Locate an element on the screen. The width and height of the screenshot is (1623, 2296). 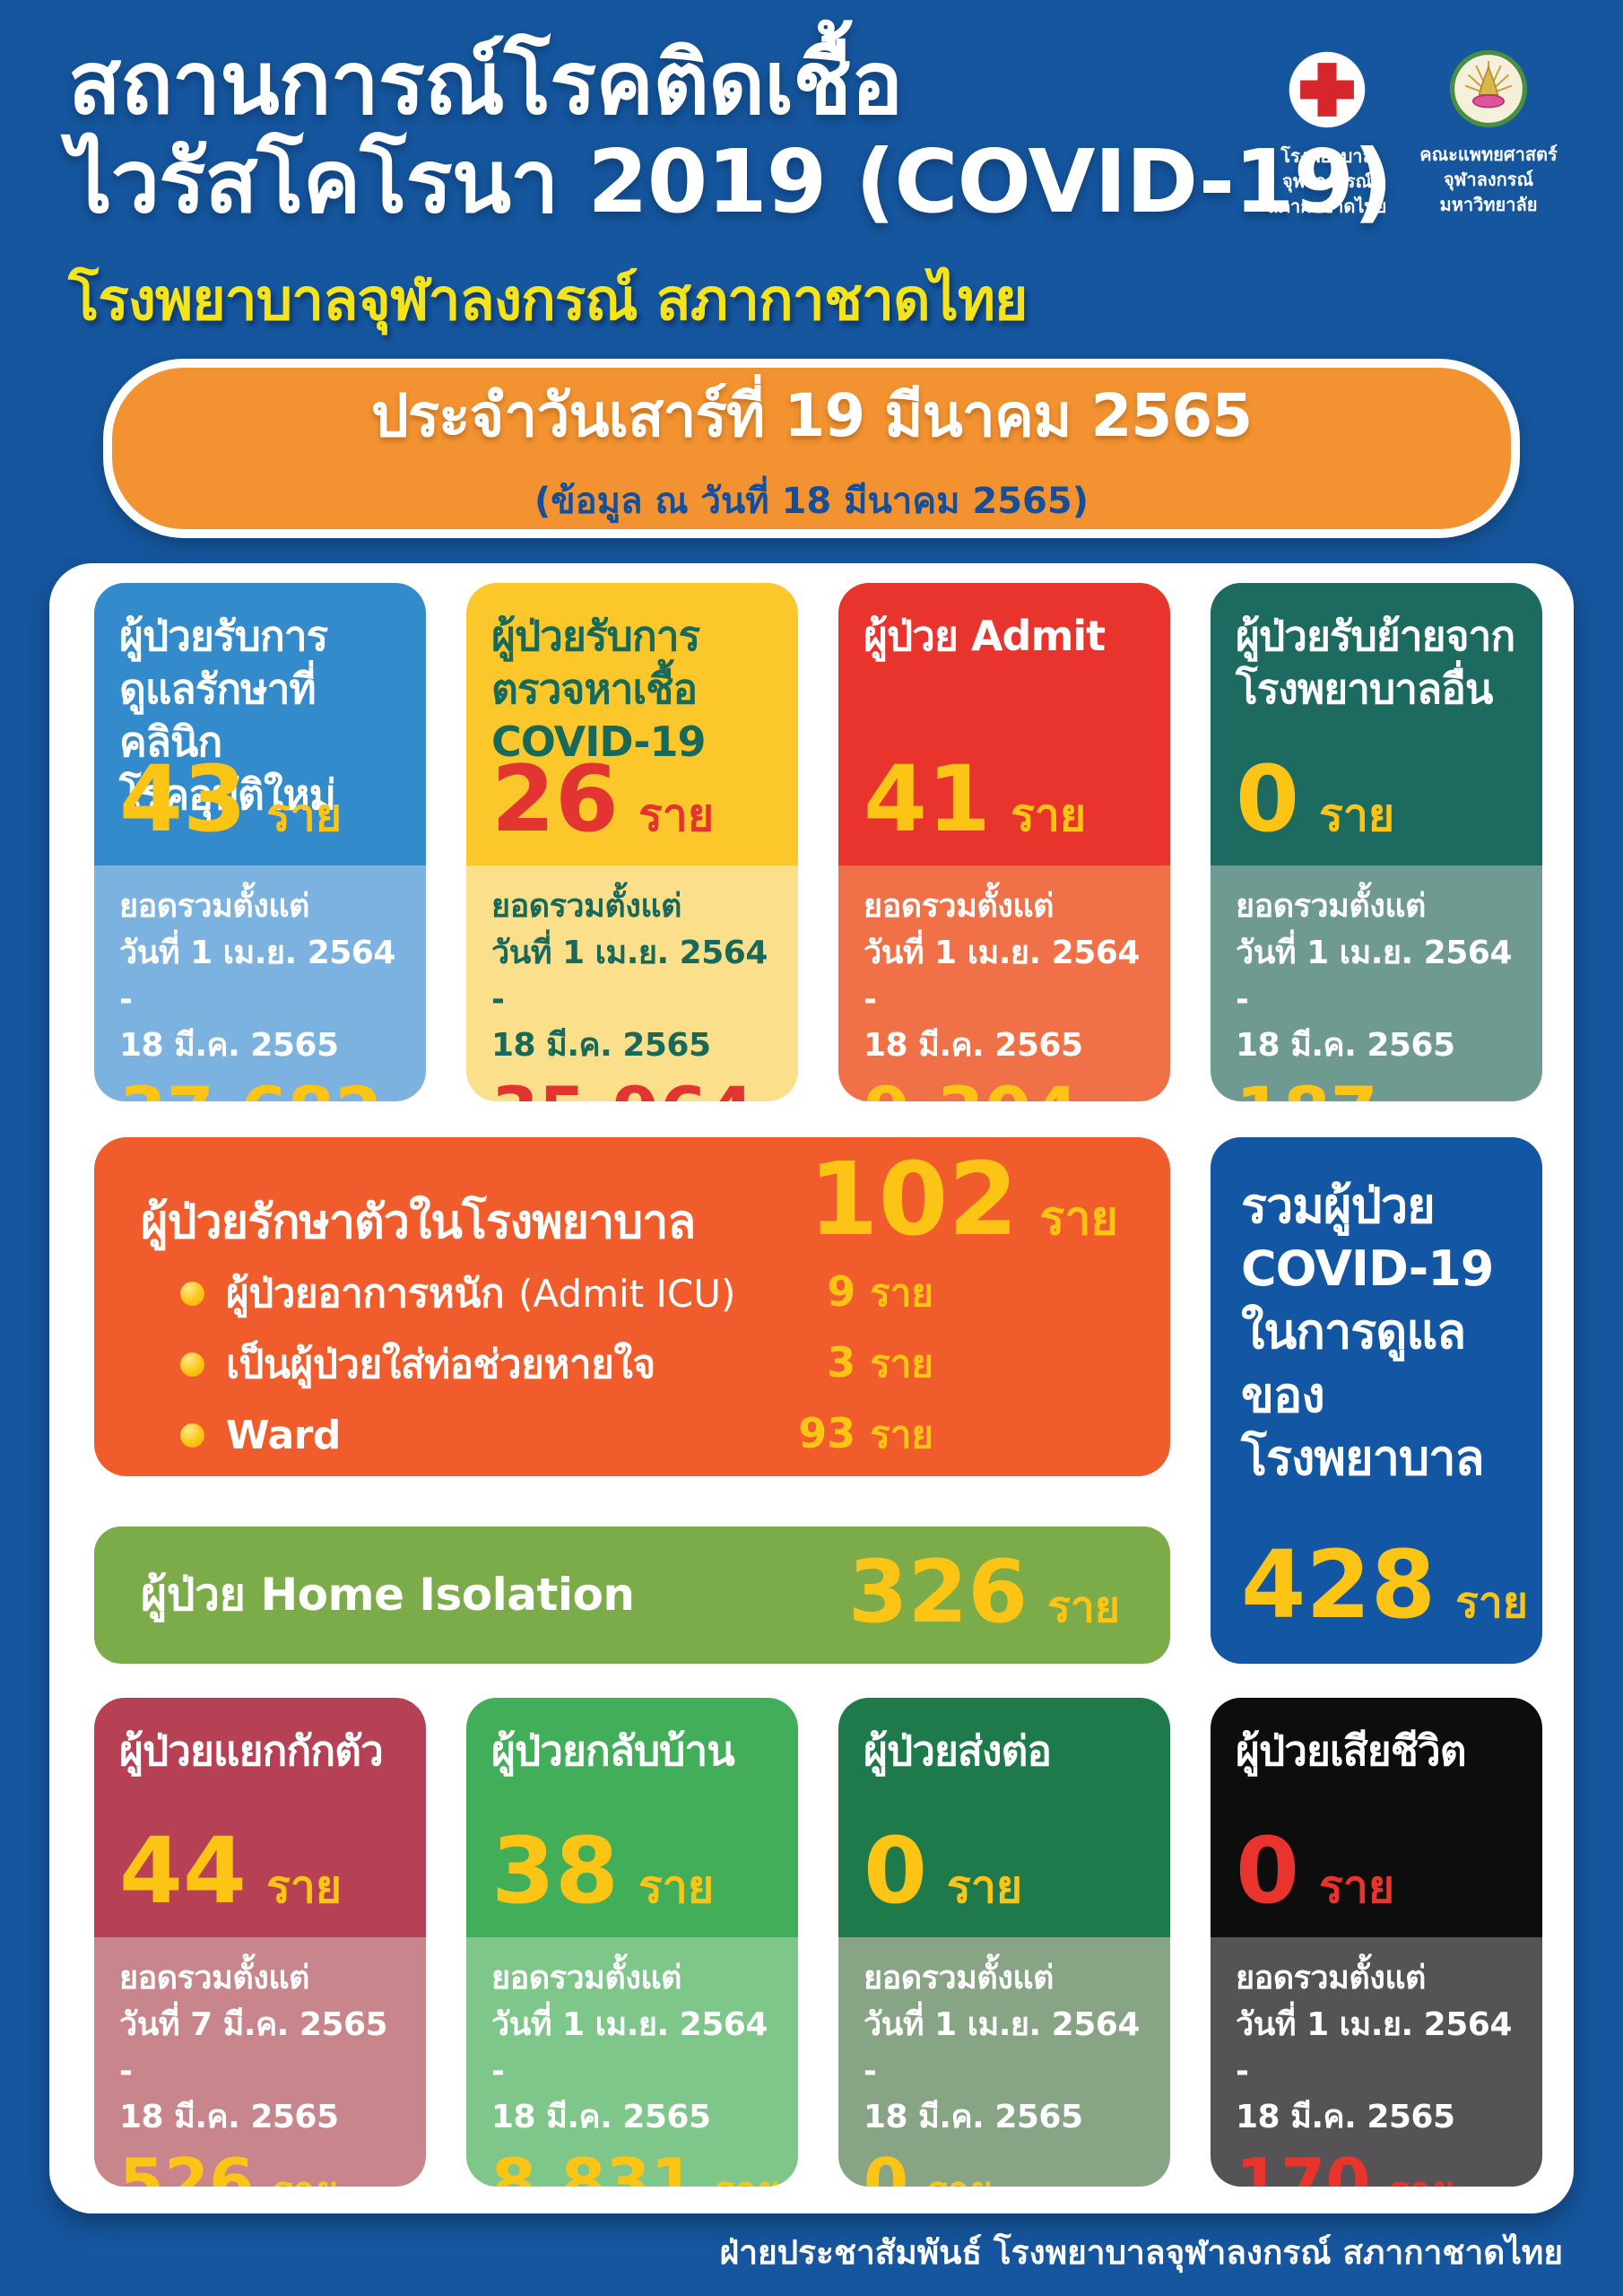
home-isolation-value-row: 326 ราย is located at coordinates (984, 1595).